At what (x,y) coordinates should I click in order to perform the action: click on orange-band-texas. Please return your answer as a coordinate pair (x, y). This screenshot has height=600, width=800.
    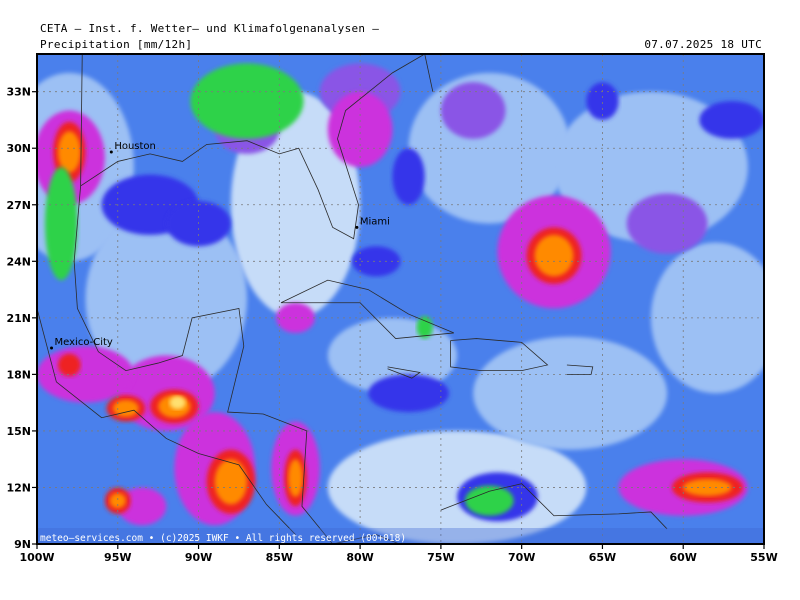
    Looking at the image, I should click on (69, 152).